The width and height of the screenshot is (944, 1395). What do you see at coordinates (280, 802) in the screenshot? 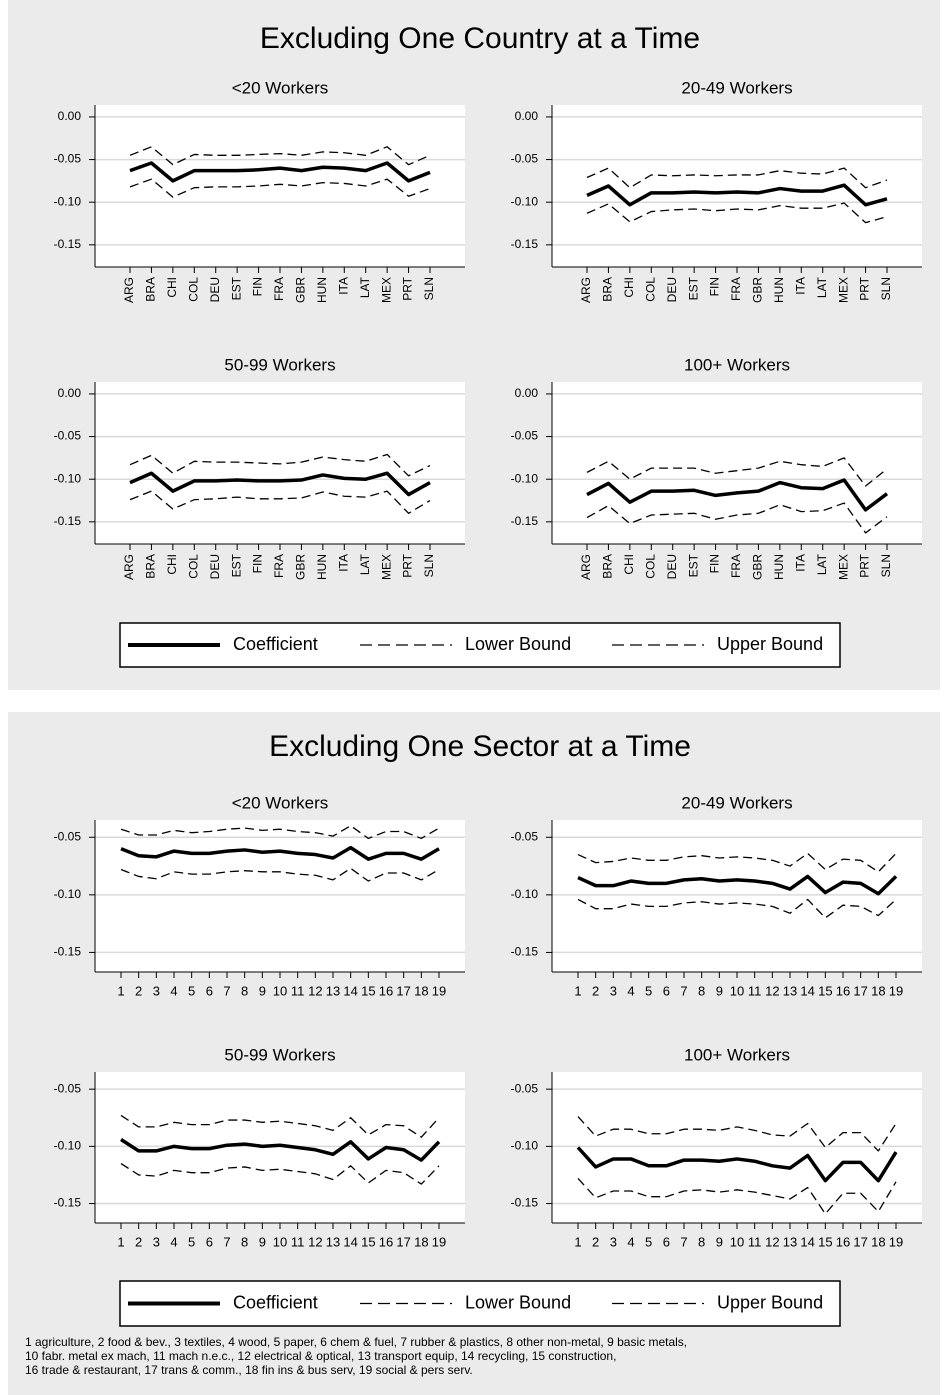
I see `panel-title: <20 Workers` at bounding box center [280, 802].